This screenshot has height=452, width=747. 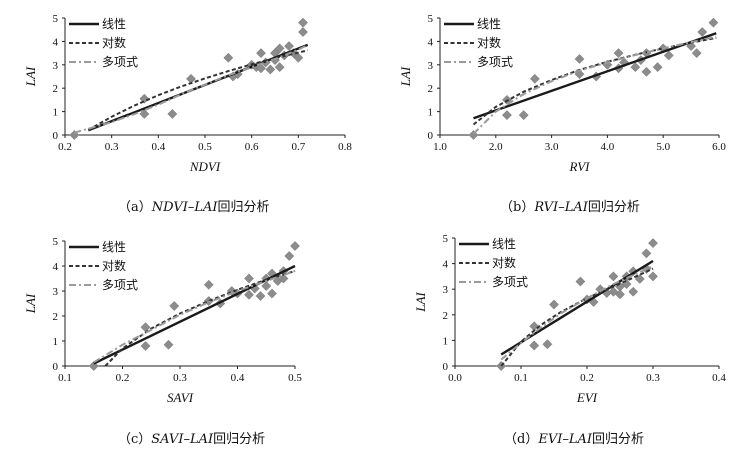 I want to click on caption-c-suffix: 回归分析, so click(x=239, y=439).